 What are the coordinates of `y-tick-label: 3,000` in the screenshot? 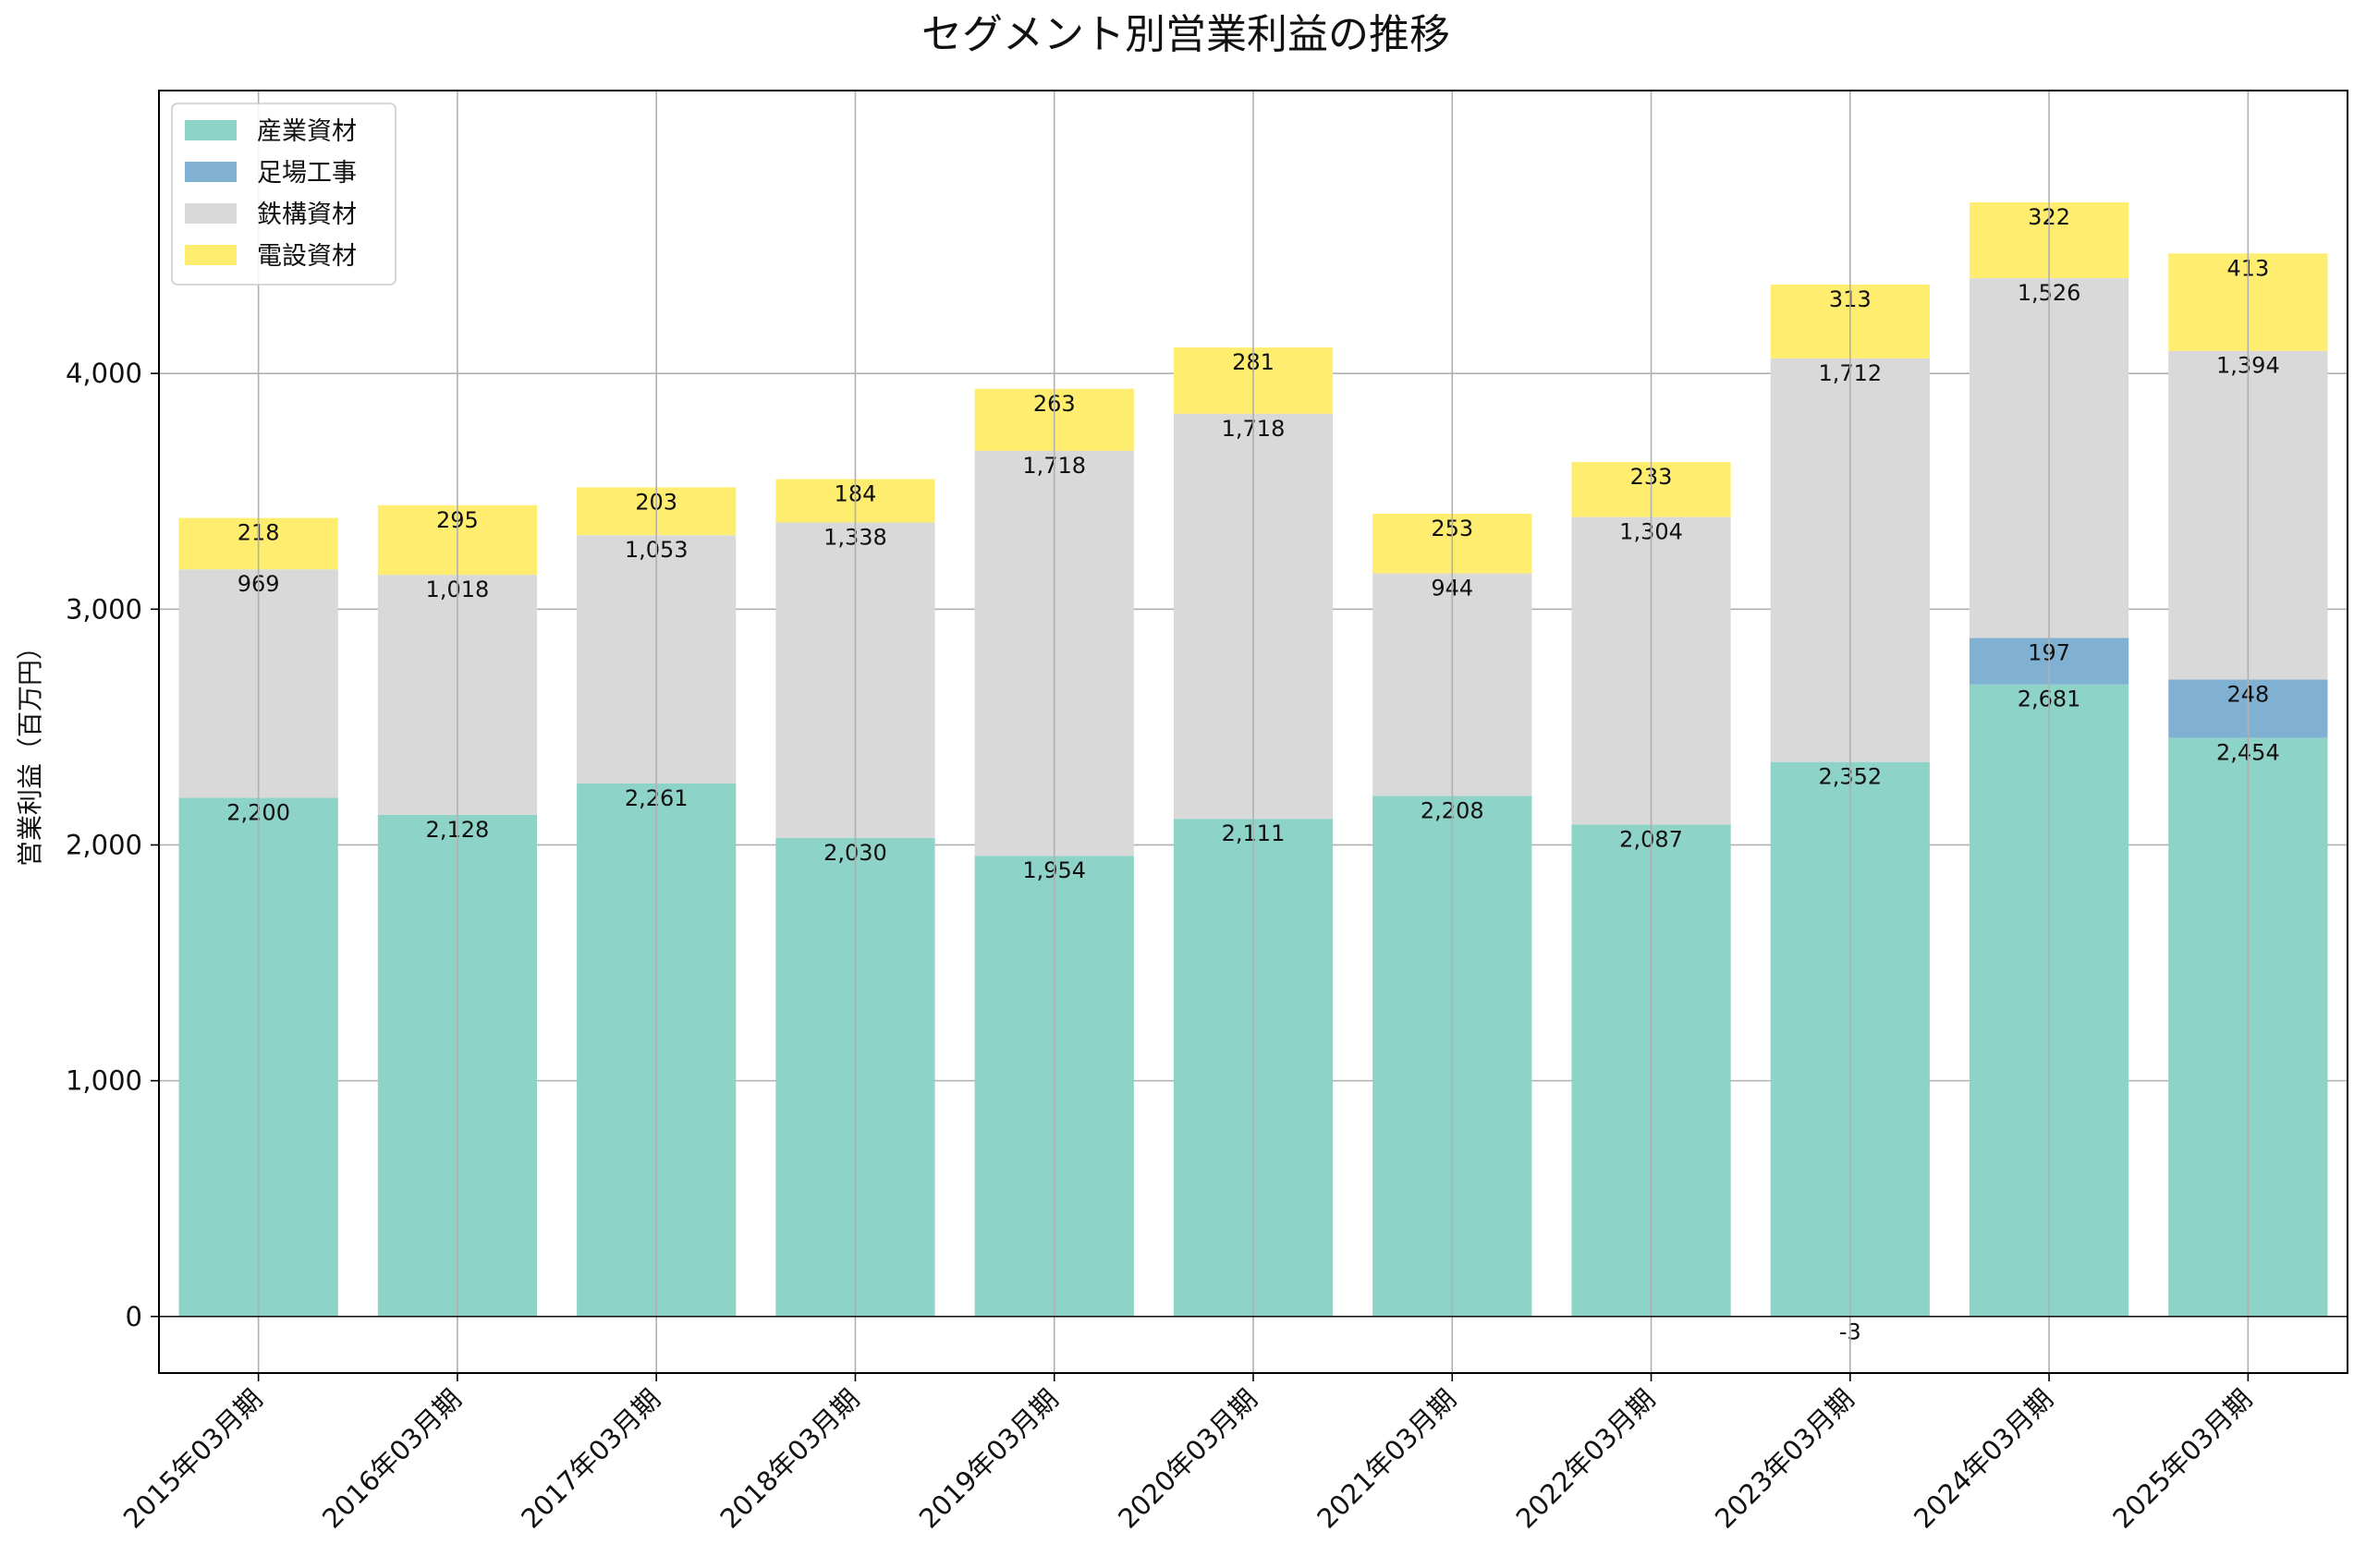 It's located at (104, 609).